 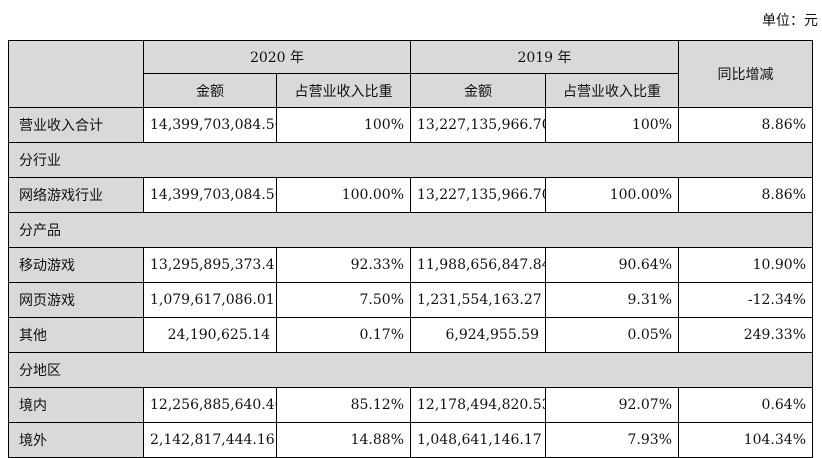 What do you see at coordinates (343, 405) in the screenshot?
I see `ratio-2020: 85.12%` at bounding box center [343, 405].